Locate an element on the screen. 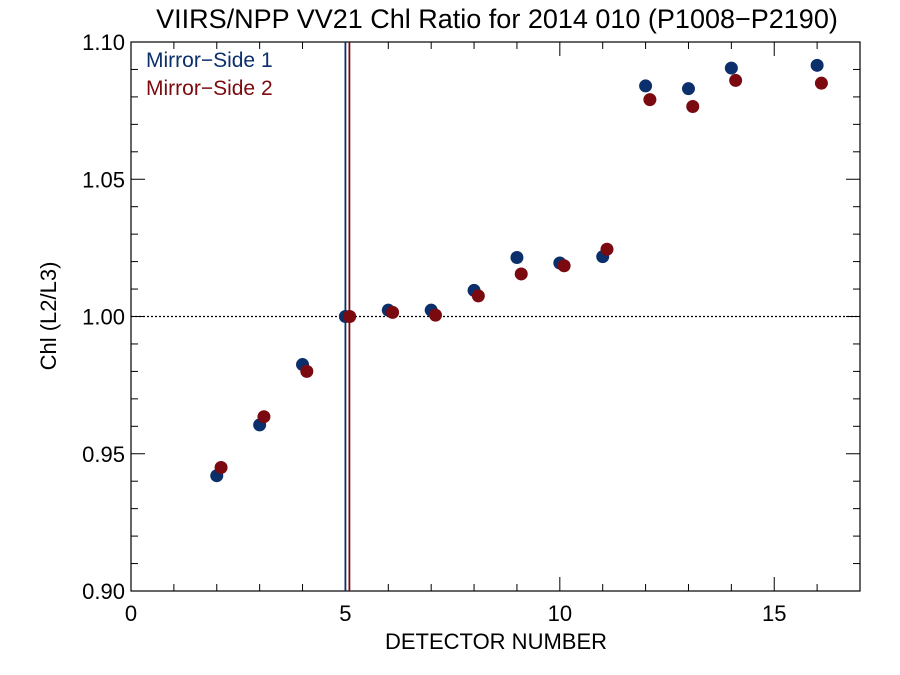 The image size is (900, 675). y-tick-label: 1.00 is located at coordinates (103, 317).